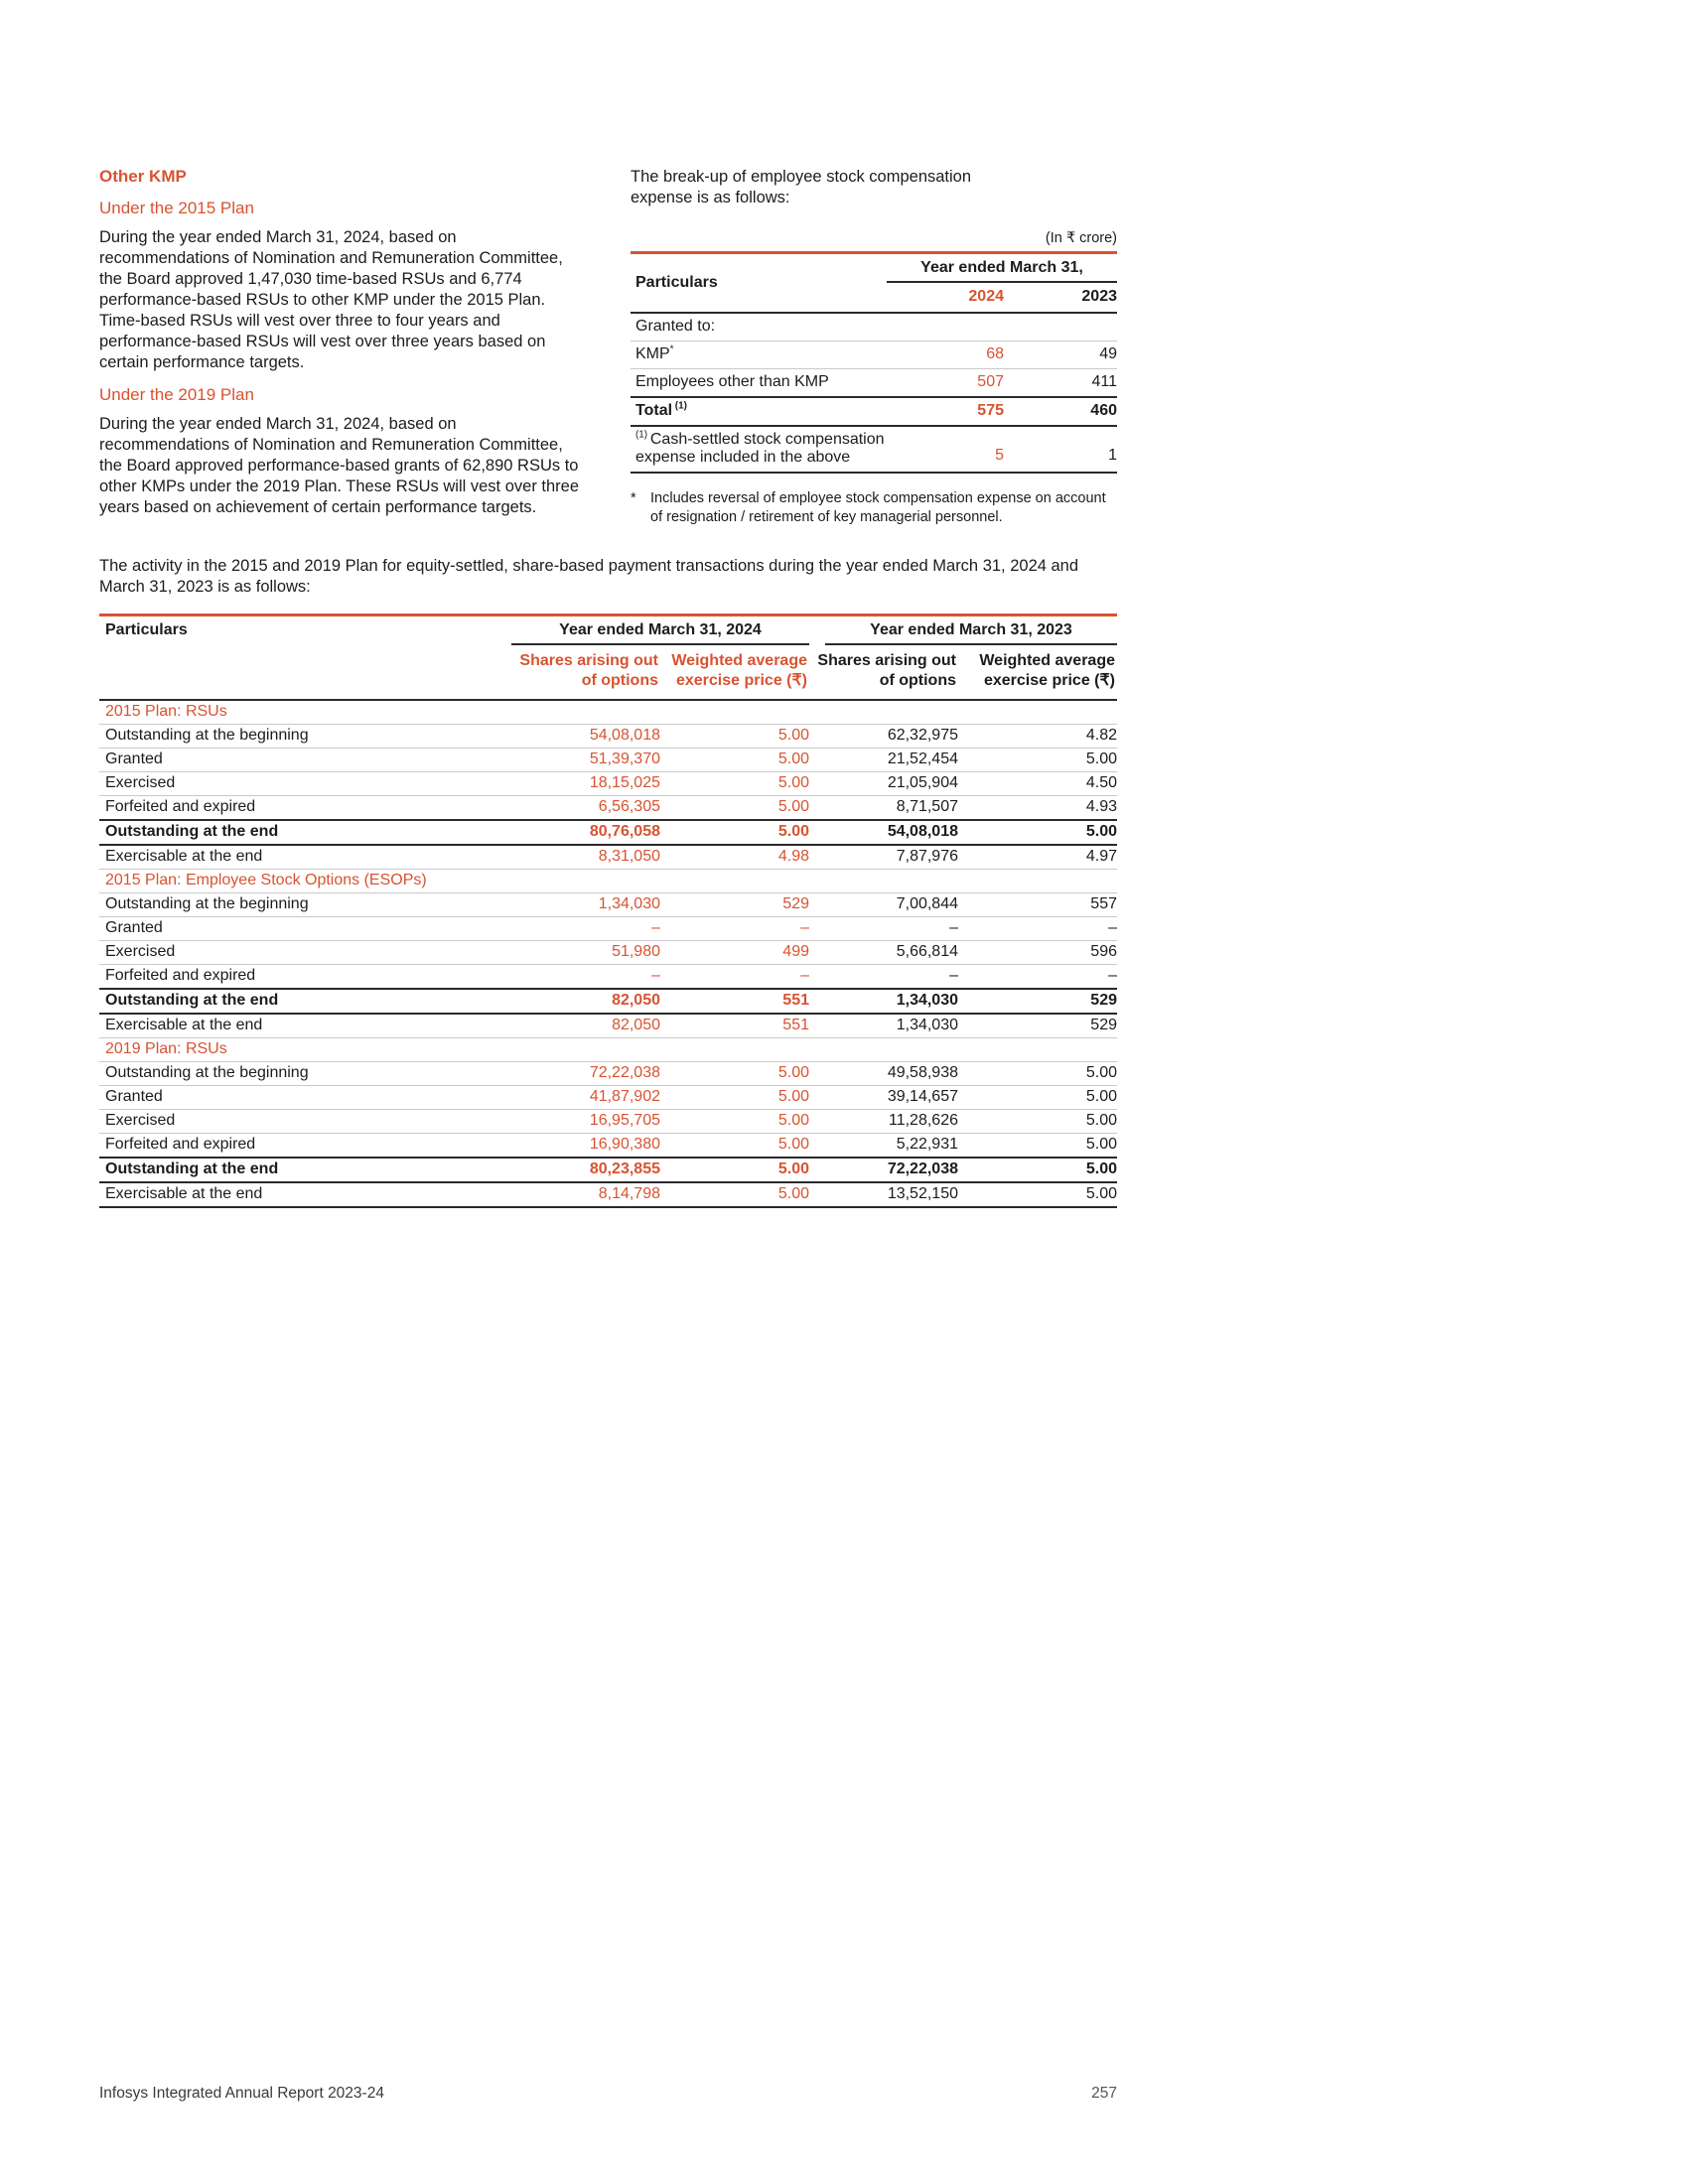 This screenshot has height=2184, width=1688. What do you see at coordinates (874, 355) in the screenshot?
I see `expense-row: KMP* 68 49` at bounding box center [874, 355].